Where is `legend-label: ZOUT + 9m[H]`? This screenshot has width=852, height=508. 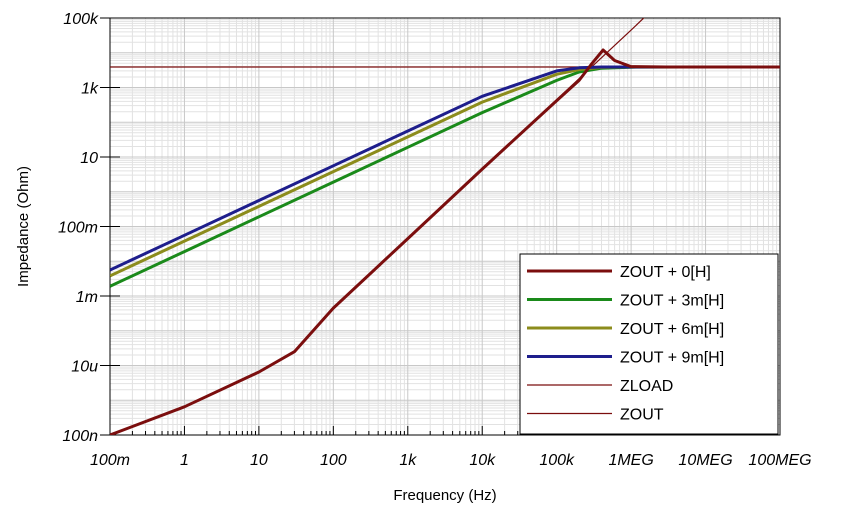 legend-label: ZOUT + 9m[H] is located at coordinates (672, 358).